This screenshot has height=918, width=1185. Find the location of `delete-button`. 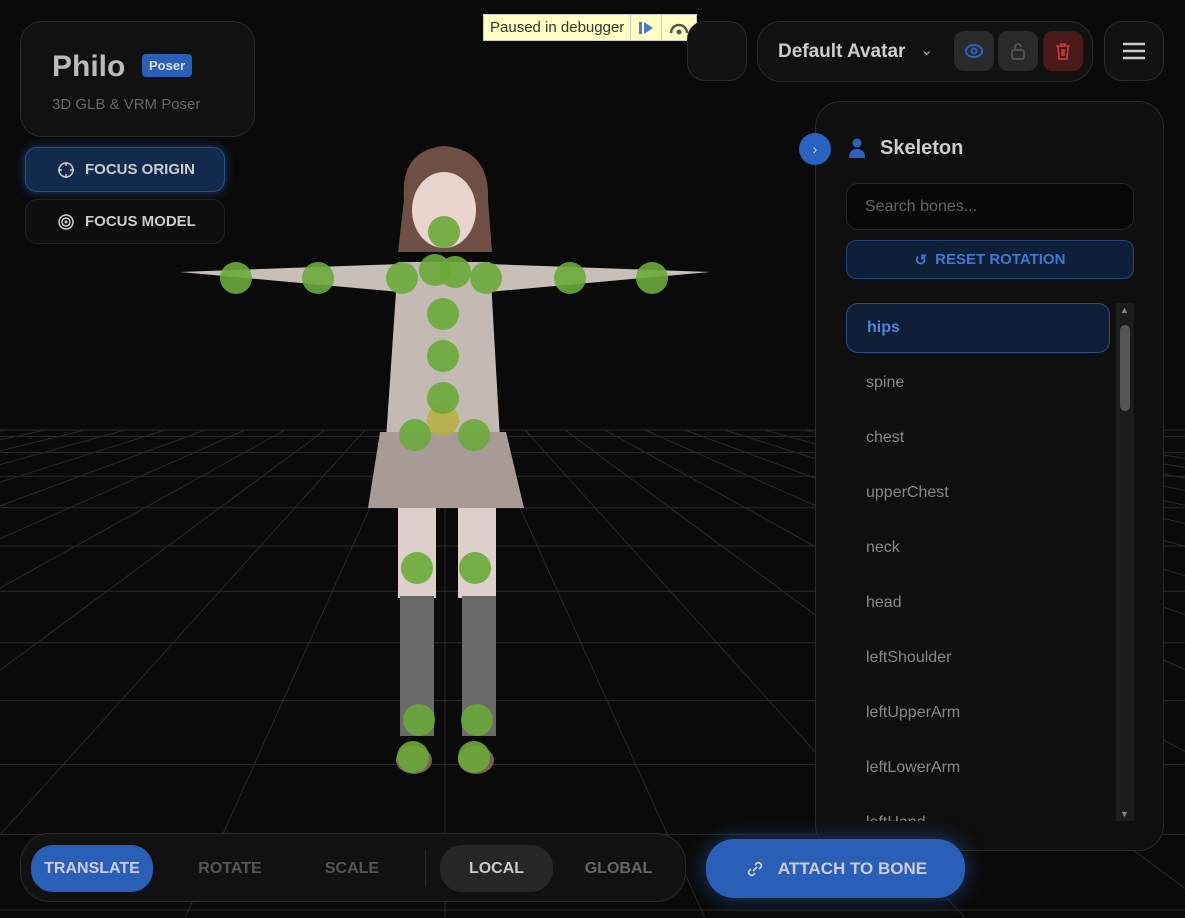

delete-button is located at coordinates (1063, 51).